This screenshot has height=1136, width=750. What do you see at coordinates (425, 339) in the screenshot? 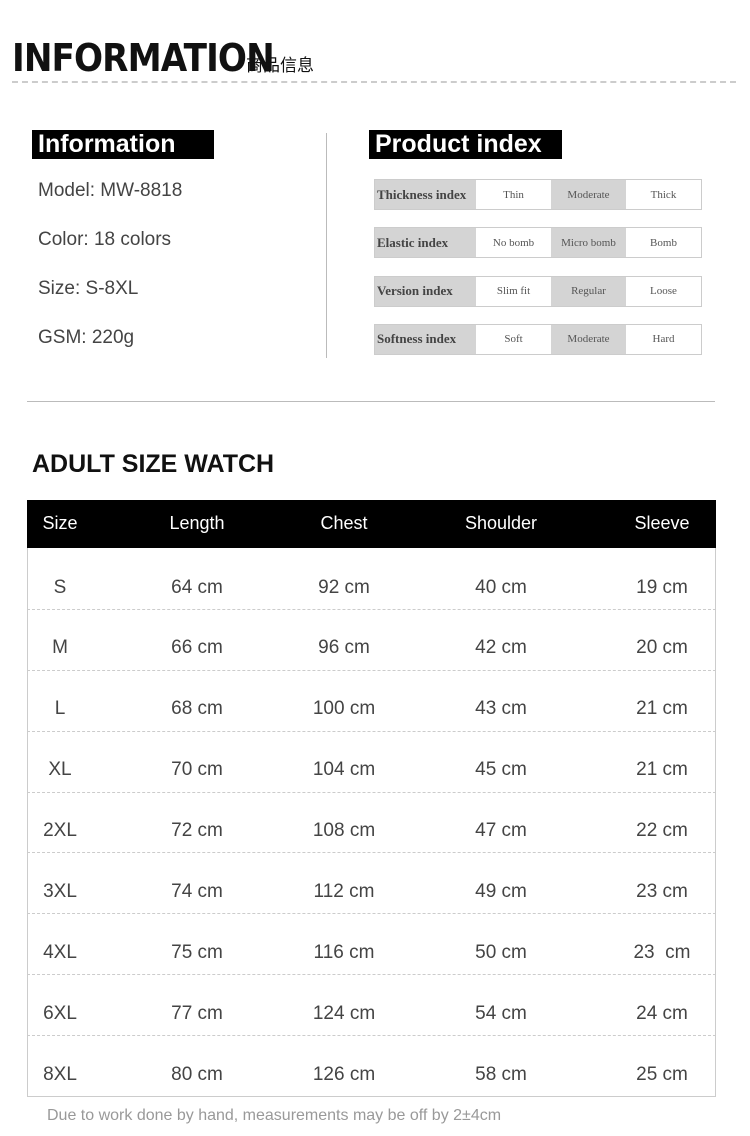
I see `index-label: Softness index` at bounding box center [425, 339].